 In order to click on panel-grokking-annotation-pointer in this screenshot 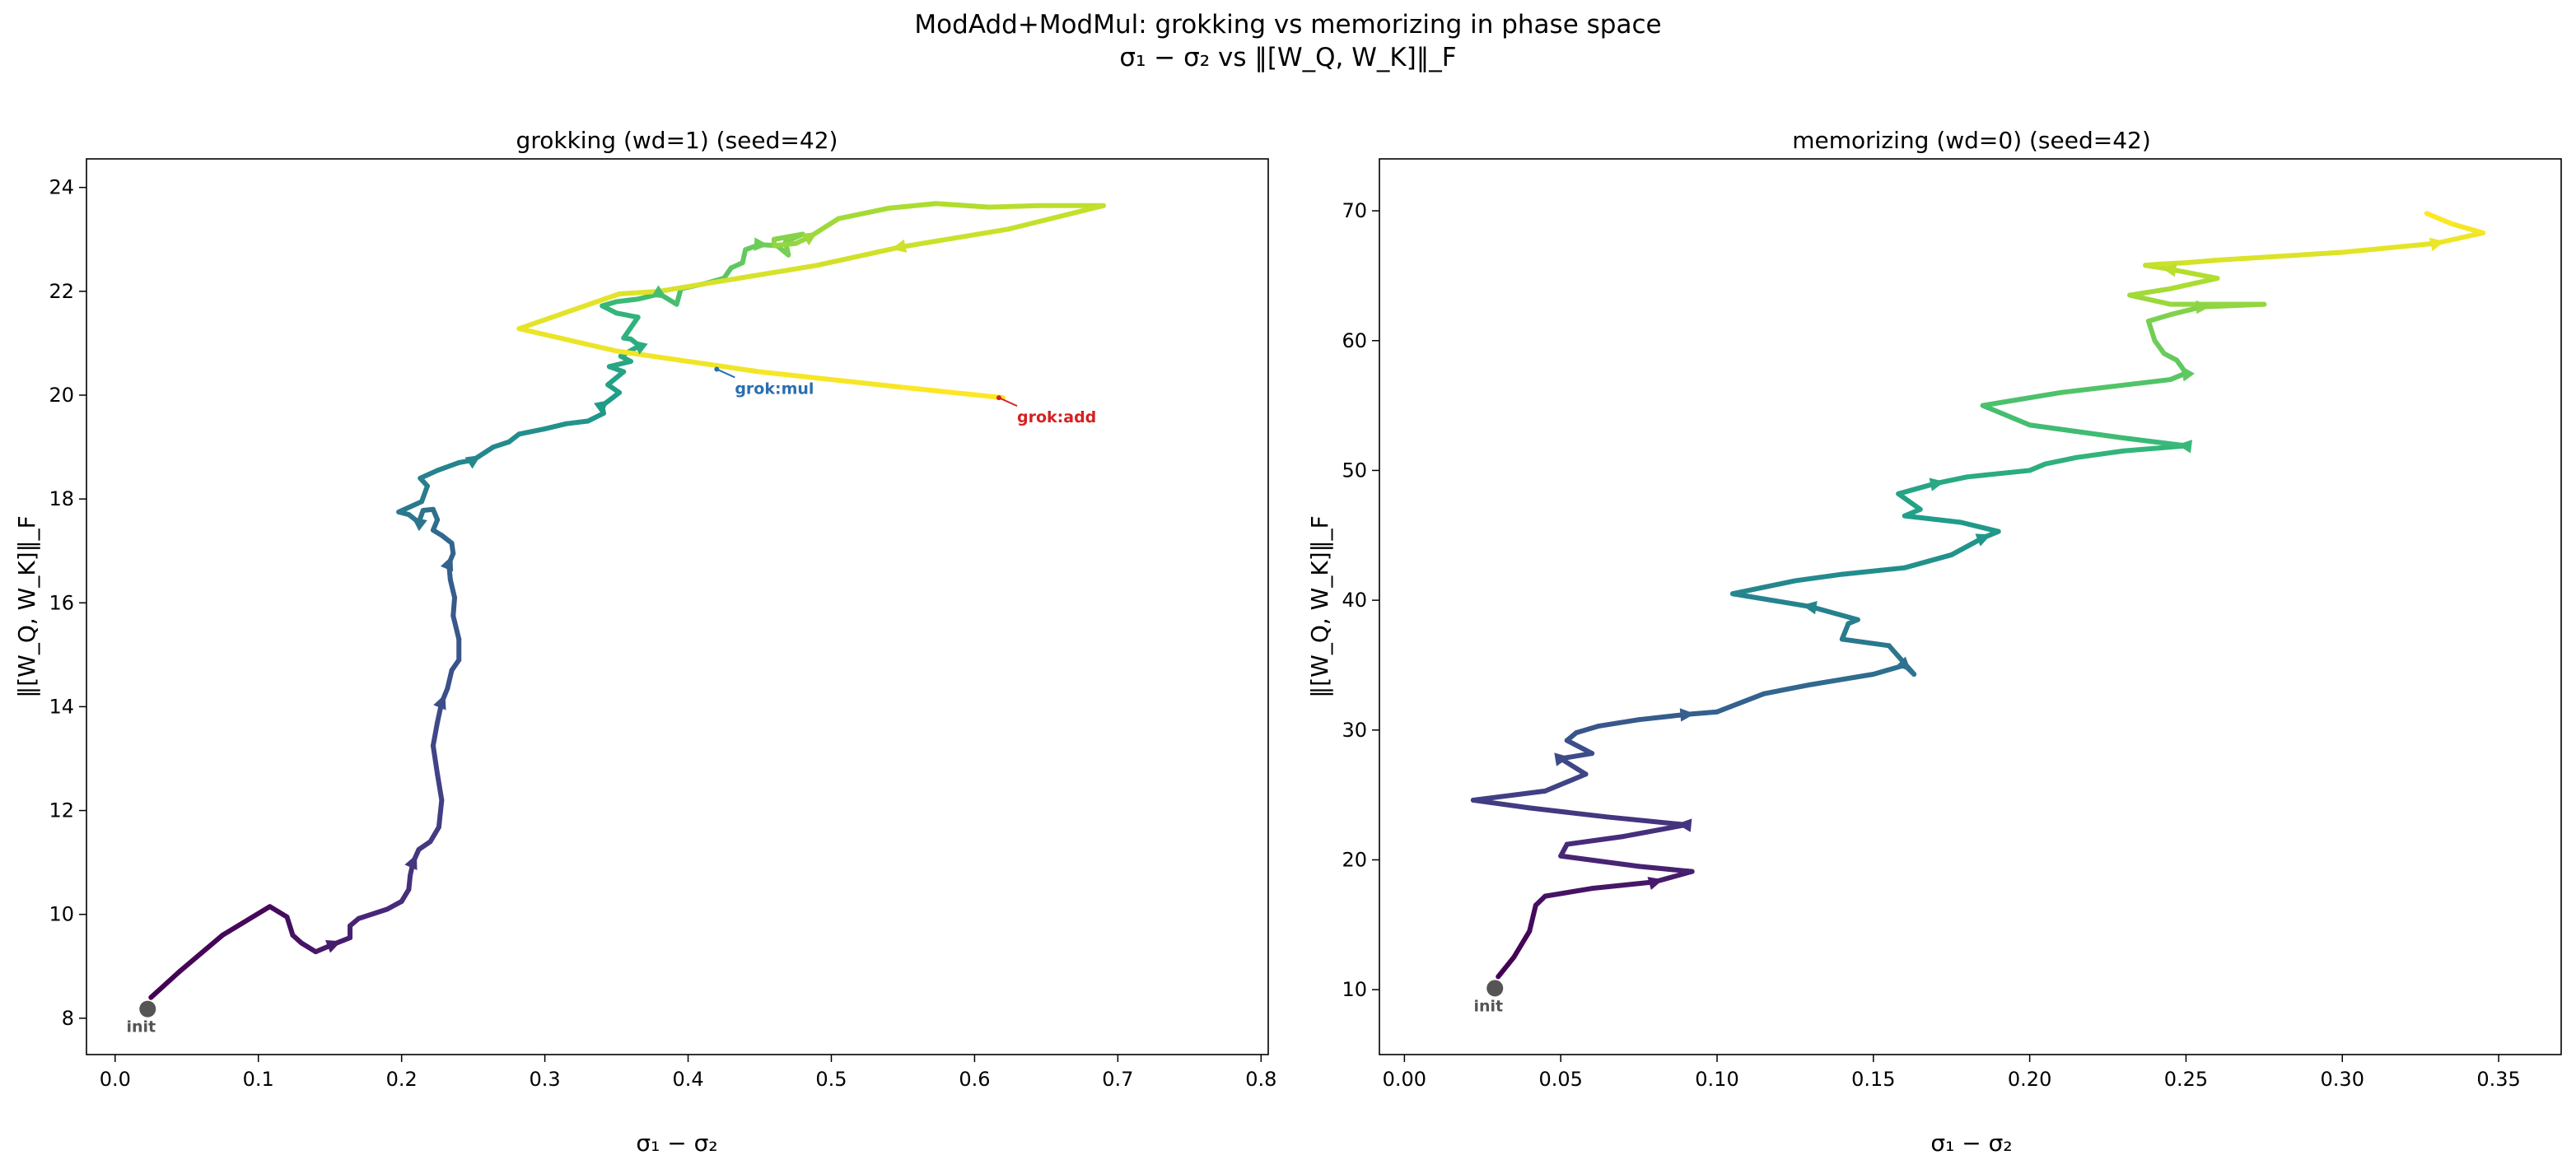, I will do `click(725, 373)`.